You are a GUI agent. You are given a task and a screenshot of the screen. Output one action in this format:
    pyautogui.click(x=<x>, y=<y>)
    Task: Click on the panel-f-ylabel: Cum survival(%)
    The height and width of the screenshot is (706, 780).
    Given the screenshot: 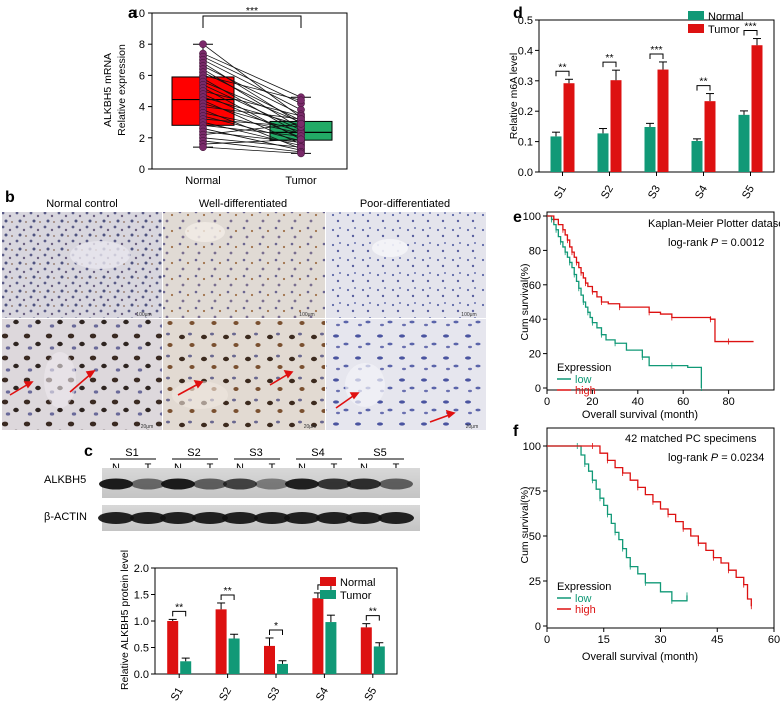 What is the action you would take?
    pyautogui.click(x=525, y=524)
    